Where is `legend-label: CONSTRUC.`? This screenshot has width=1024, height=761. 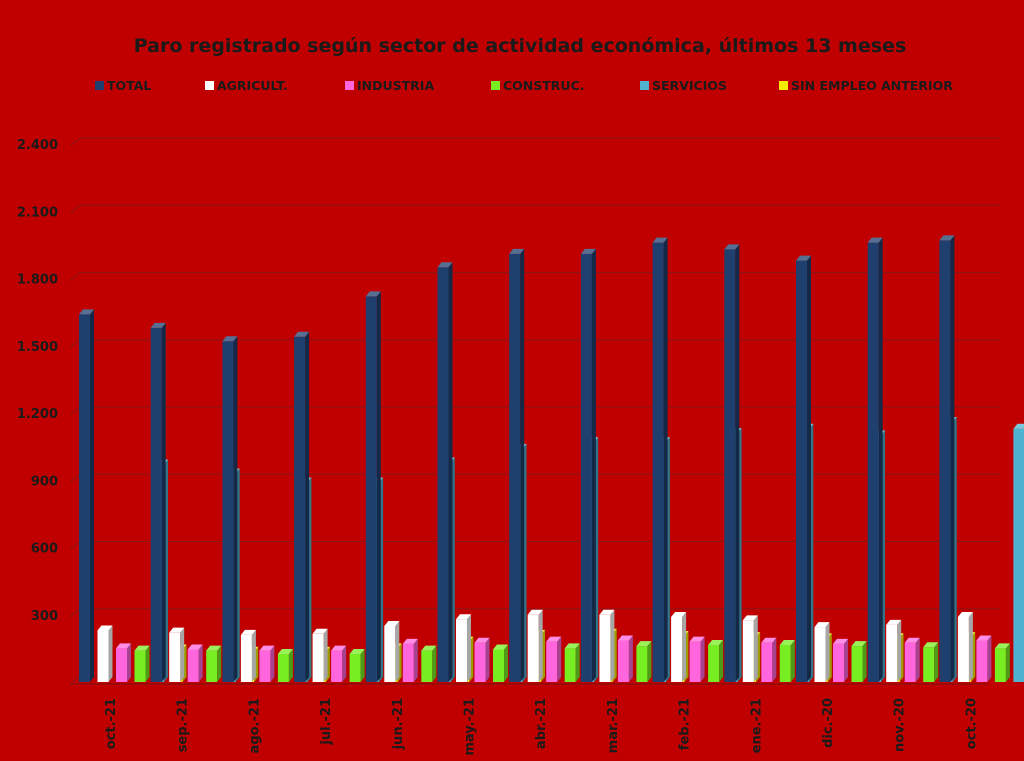 legend-label: CONSTRUC. is located at coordinates (544, 85).